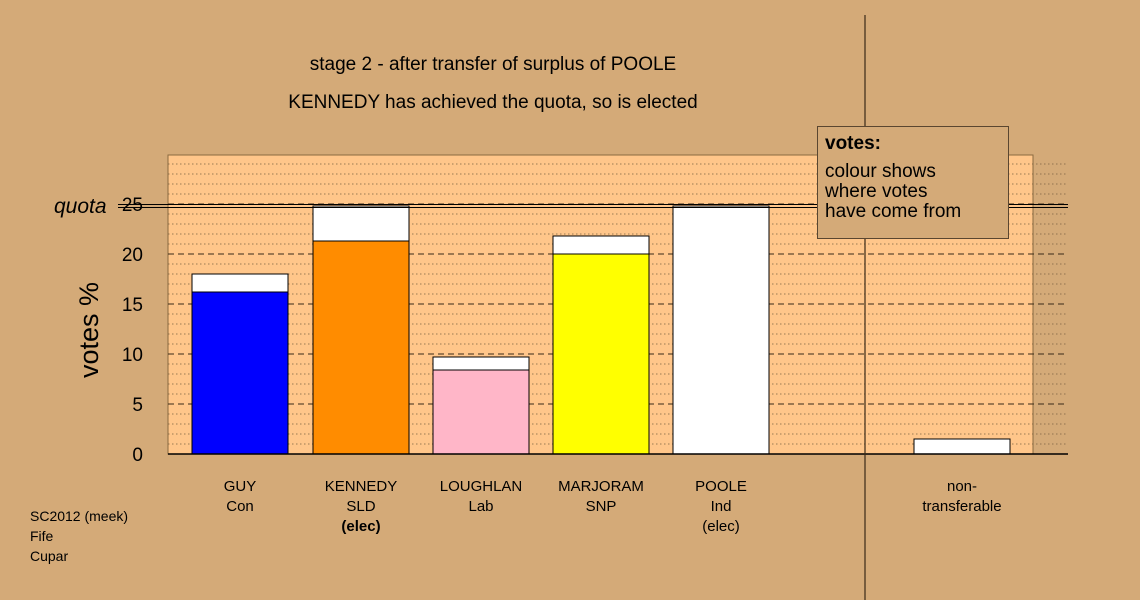 Image resolution: width=1140 pixels, height=600 pixels. Describe the element at coordinates (80, 206) in the screenshot. I see `quota-label: quota` at that location.